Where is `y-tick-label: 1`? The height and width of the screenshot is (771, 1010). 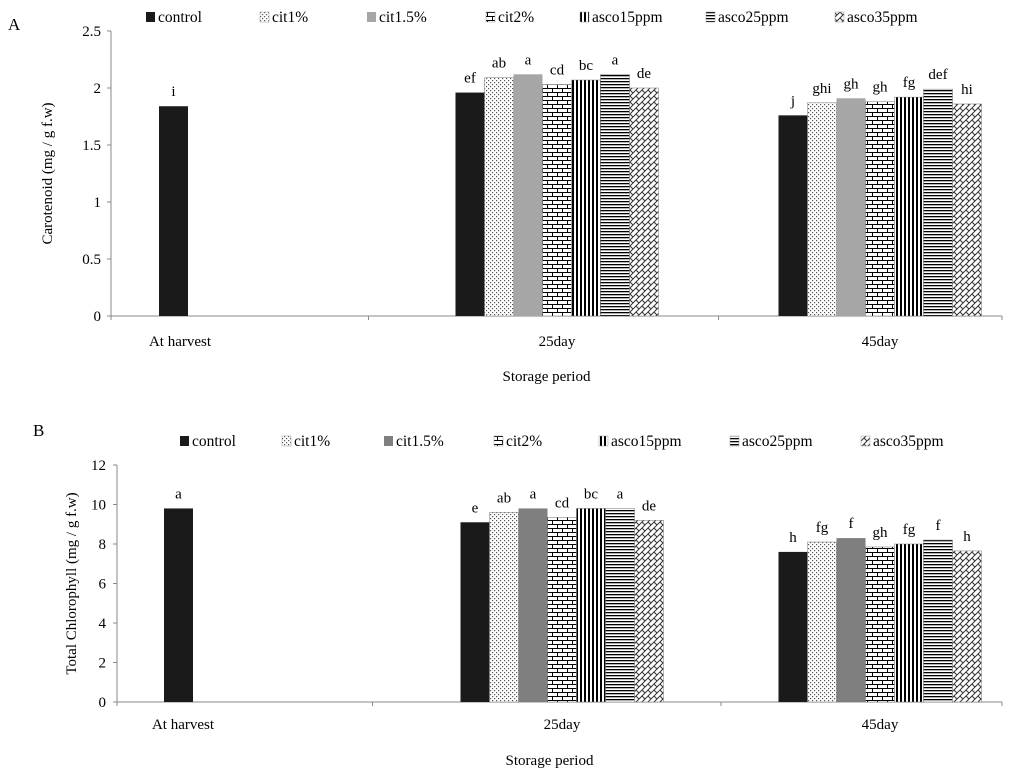 y-tick-label: 1 is located at coordinates (98, 203).